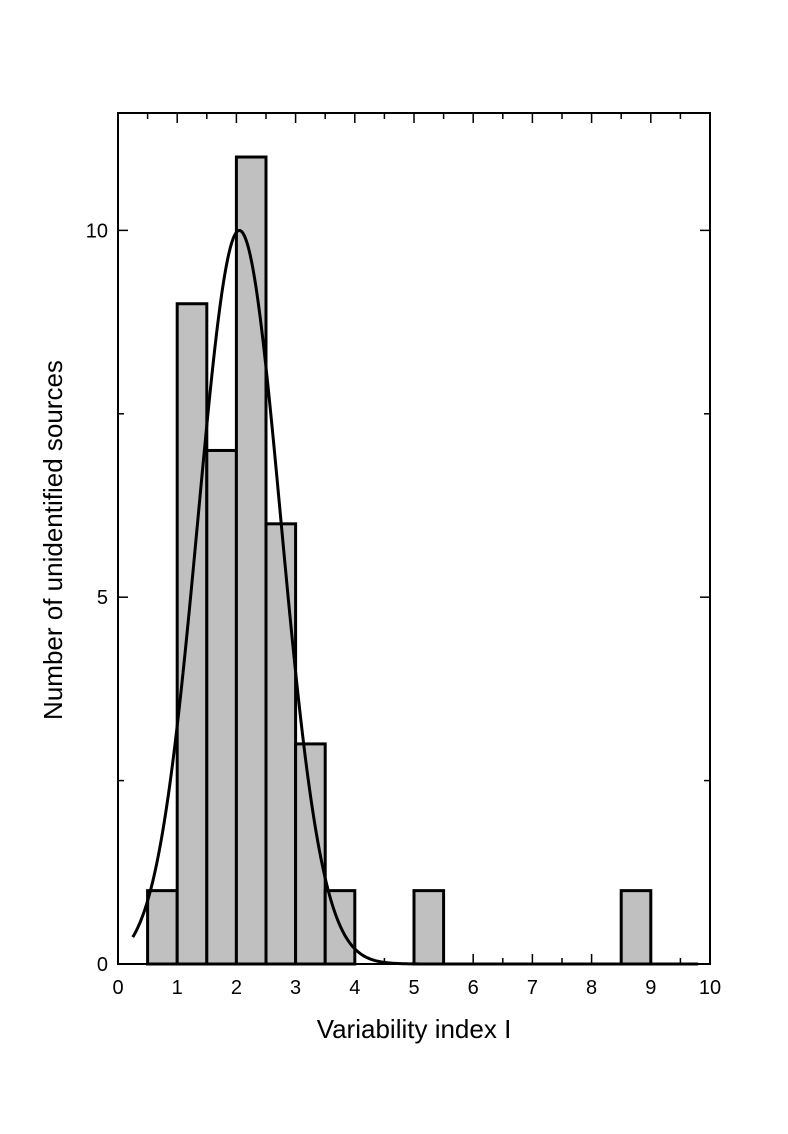 This screenshot has width=788, height=1134. Describe the element at coordinates (710, 988) in the screenshot. I see `x-tick-label: 10` at that location.